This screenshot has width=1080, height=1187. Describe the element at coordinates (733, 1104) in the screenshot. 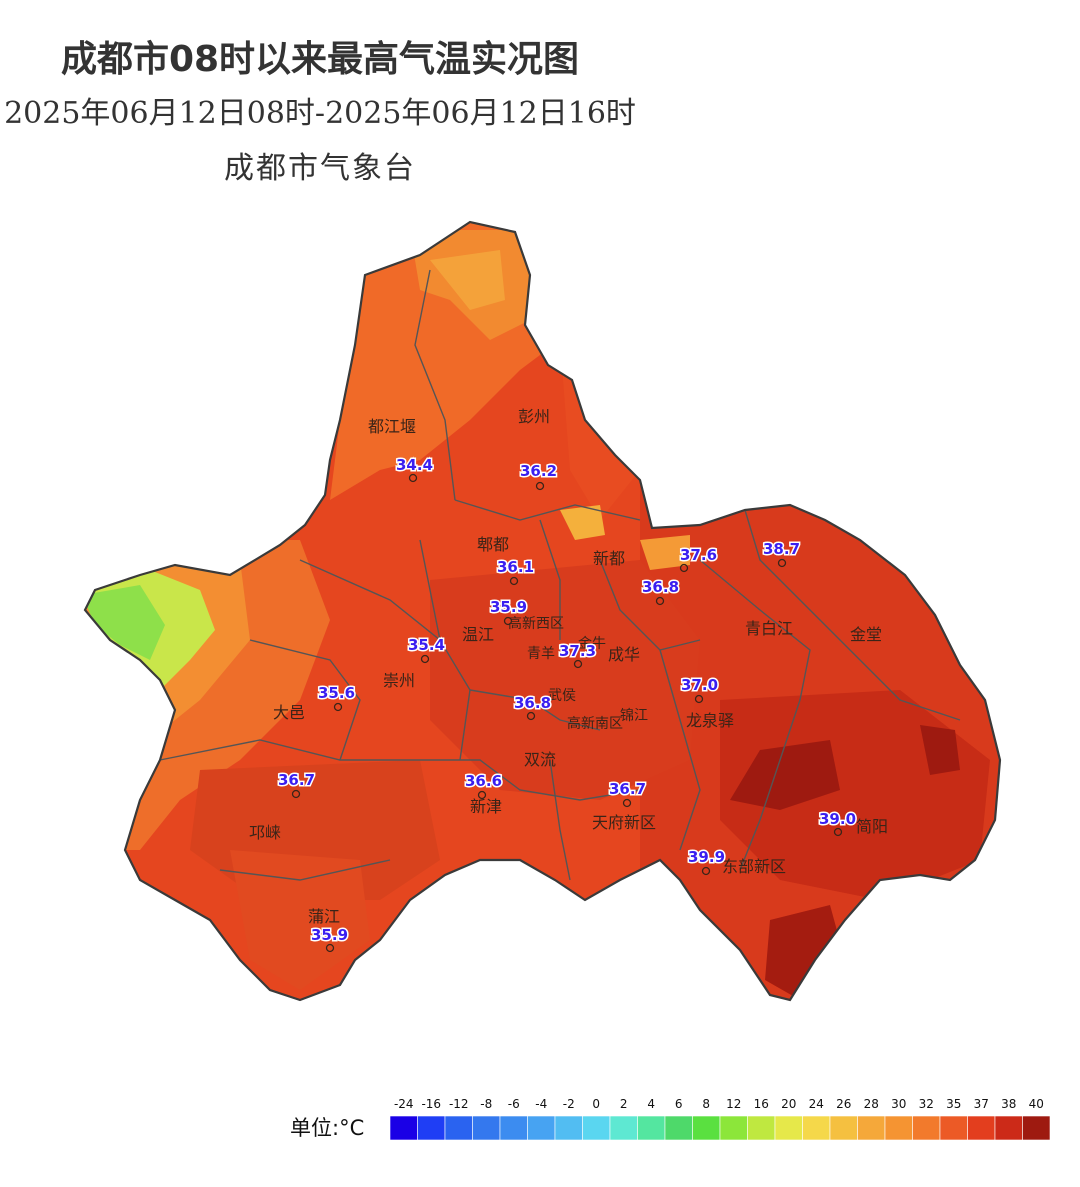

I see `legend-tick-label: 12` at that location.